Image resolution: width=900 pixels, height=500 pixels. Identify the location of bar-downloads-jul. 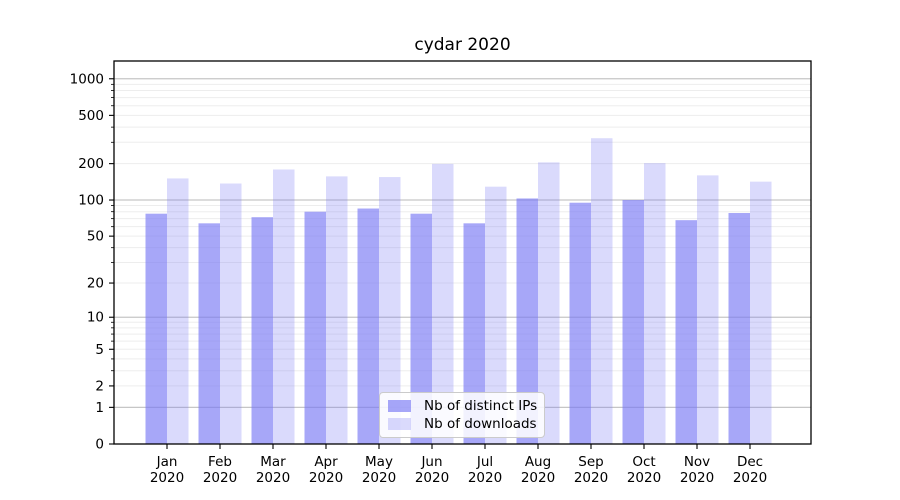
(496, 315).